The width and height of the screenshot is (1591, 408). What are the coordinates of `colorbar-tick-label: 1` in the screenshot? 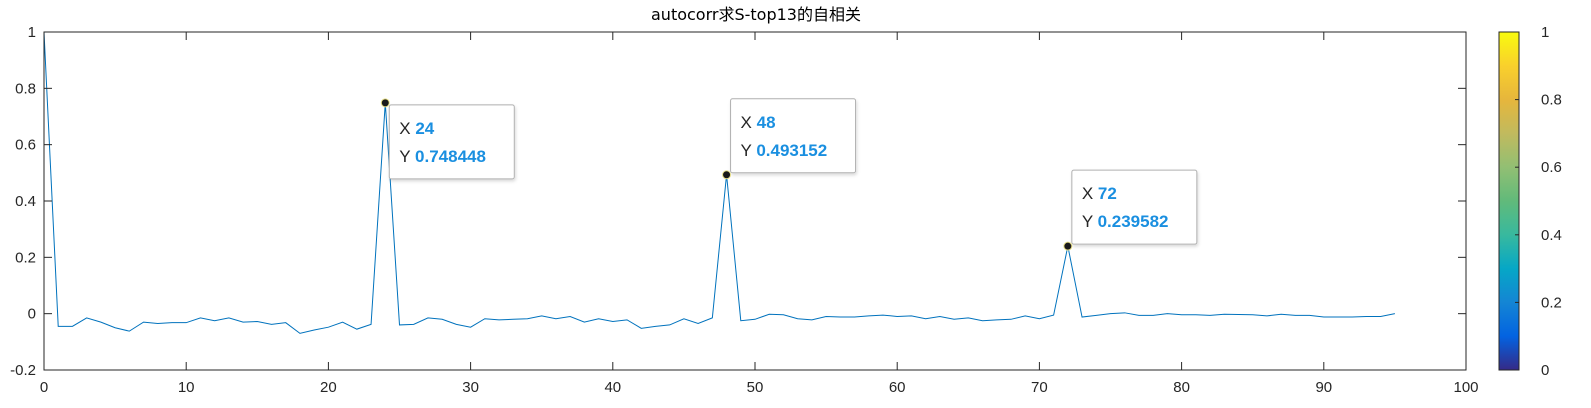 It's located at (1545, 32).